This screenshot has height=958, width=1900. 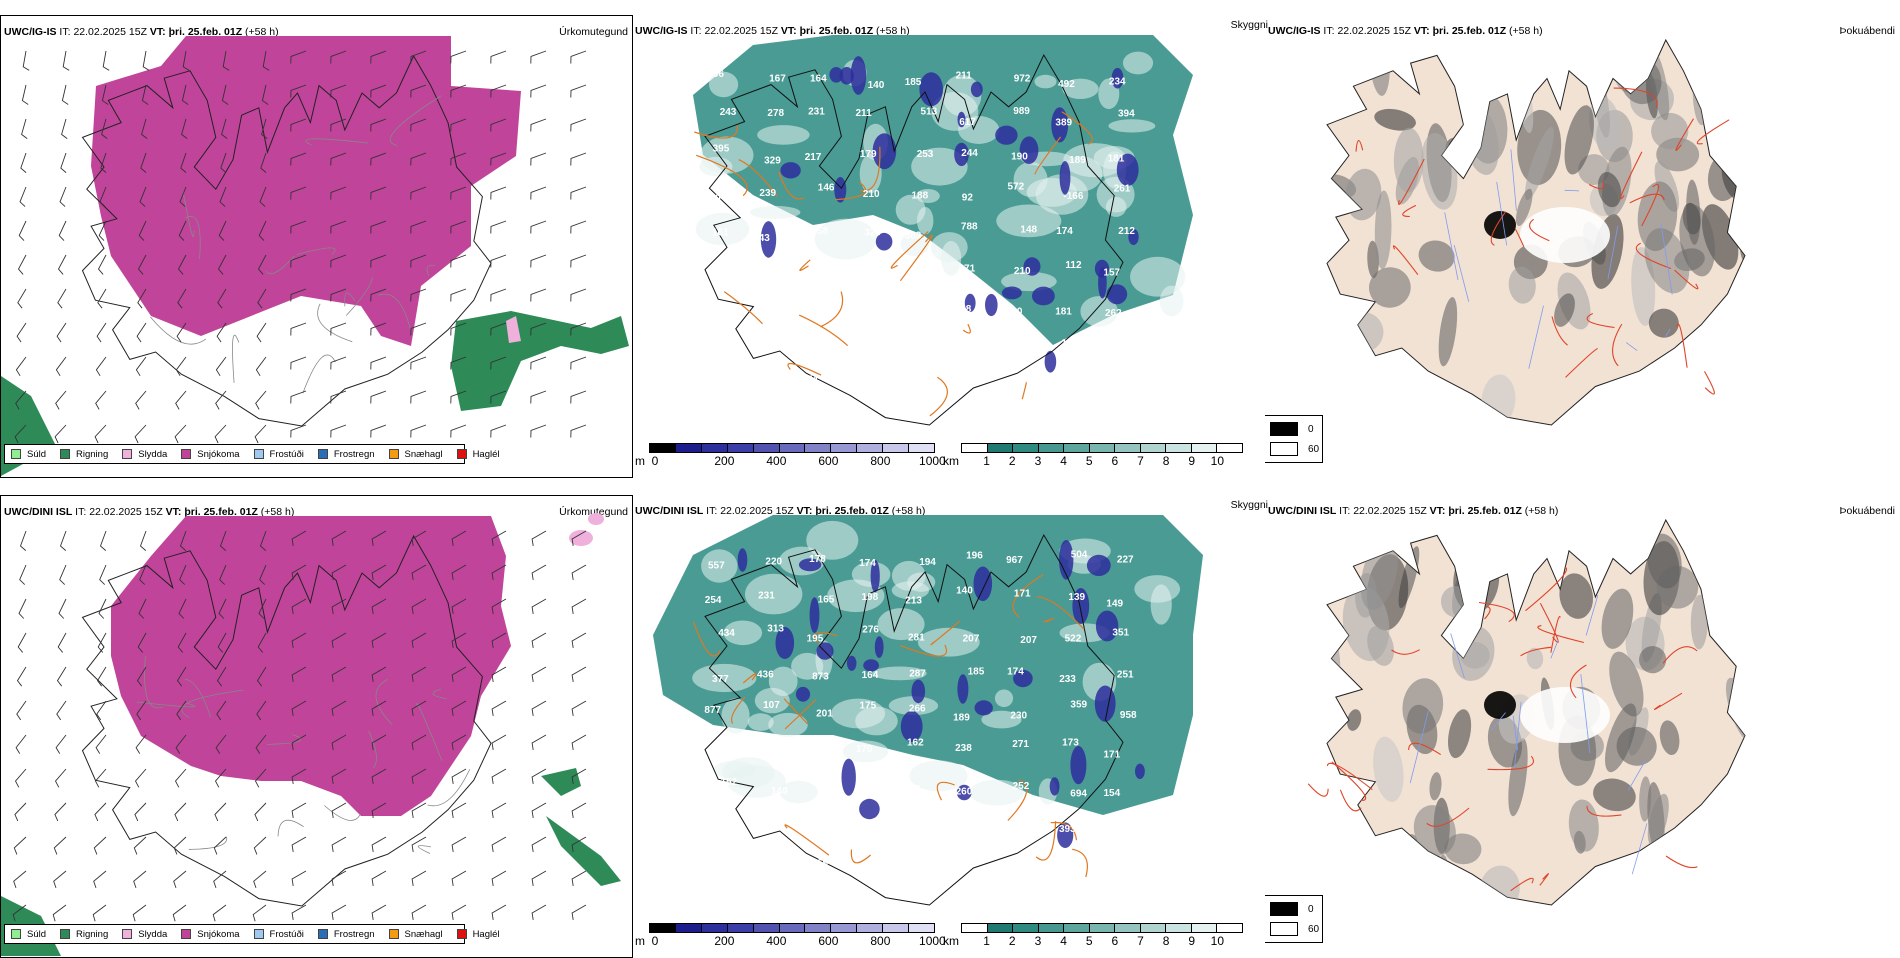 I want to click on cloud-base-label: 198, so click(x=975, y=349).